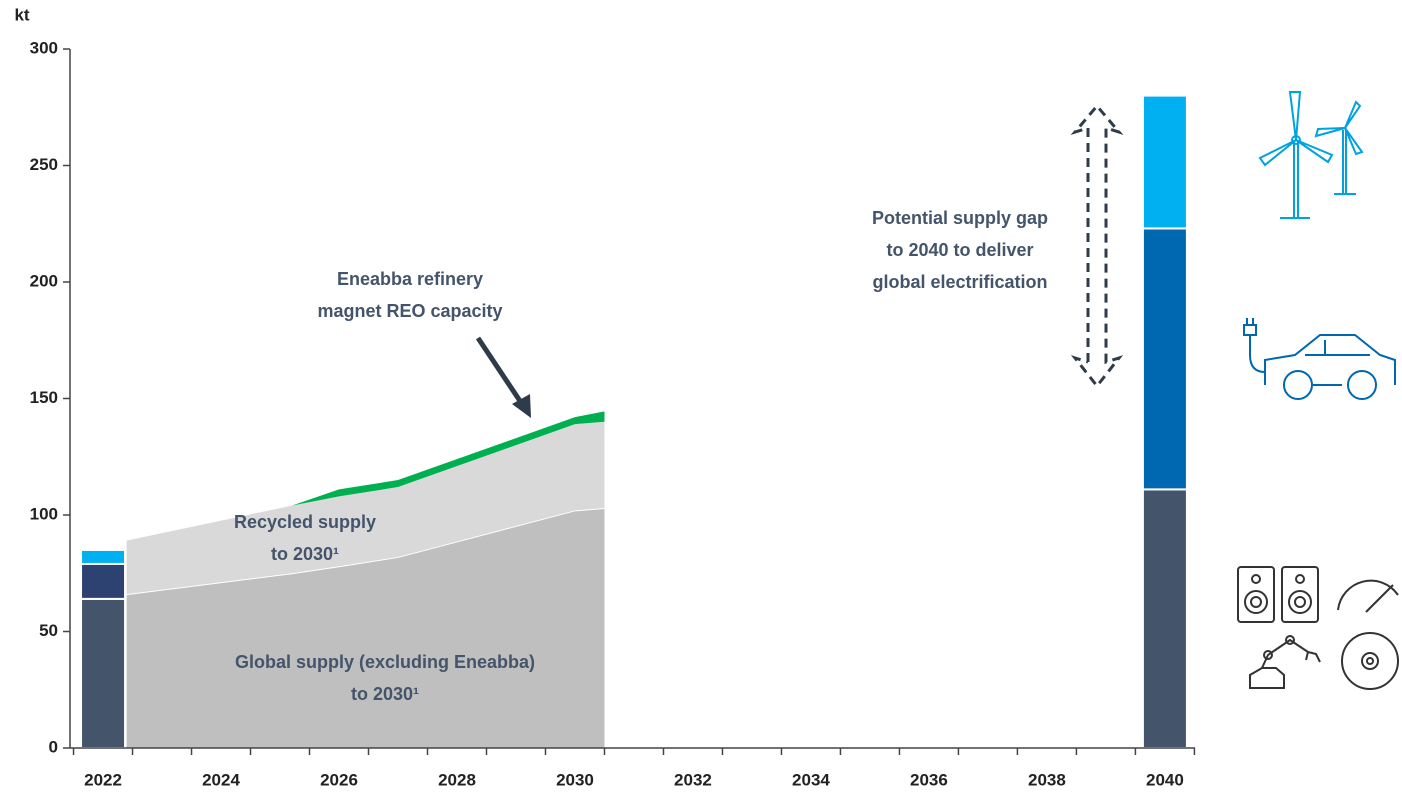 This screenshot has height=801, width=1402. Describe the element at coordinates (960, 218) in the screenshot. I see `annotation-text: Potential supply gap` at that location.